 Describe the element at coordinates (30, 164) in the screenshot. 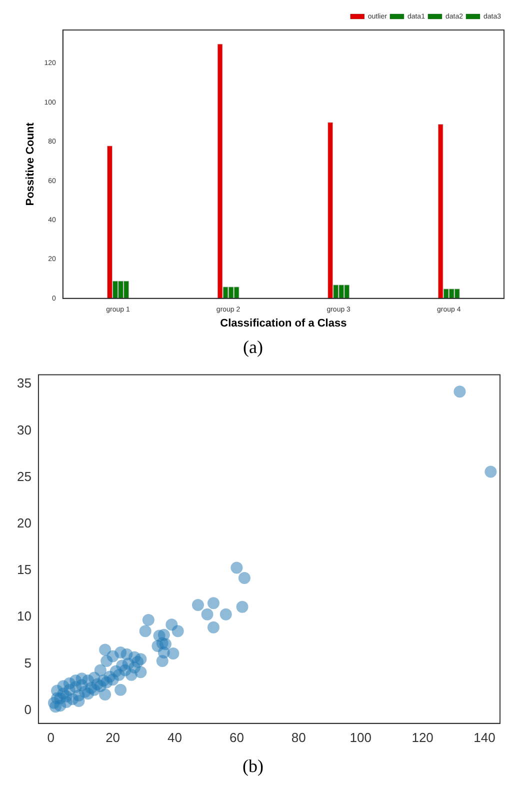

I see `y-axis-title: Possitive Count` at that location.